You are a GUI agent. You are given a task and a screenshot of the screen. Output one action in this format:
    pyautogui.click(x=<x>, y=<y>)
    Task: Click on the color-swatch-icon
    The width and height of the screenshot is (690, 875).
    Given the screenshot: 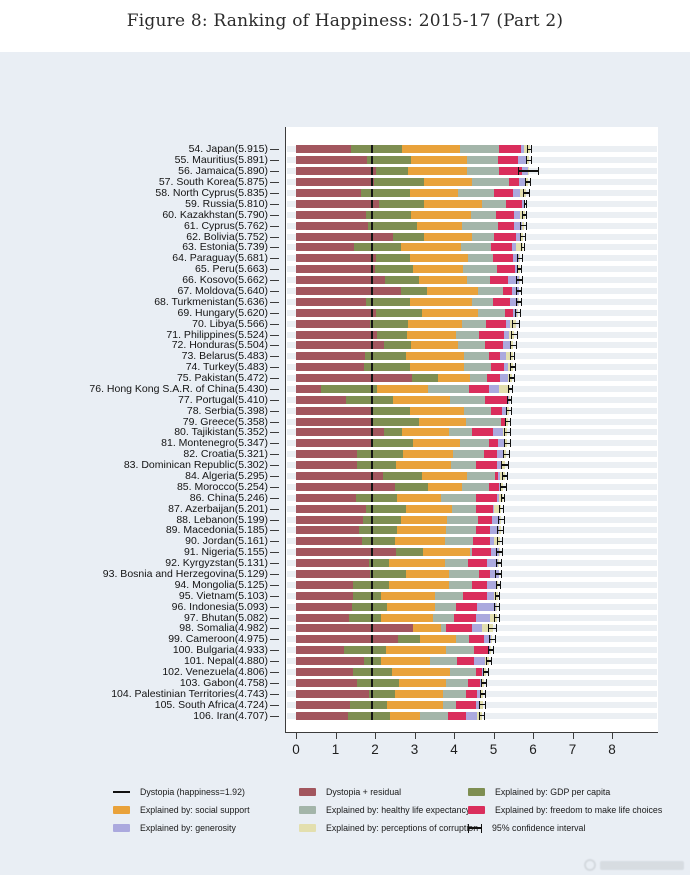 What is the action you would take?
    pyautogui.click(x=121, y=828)
    